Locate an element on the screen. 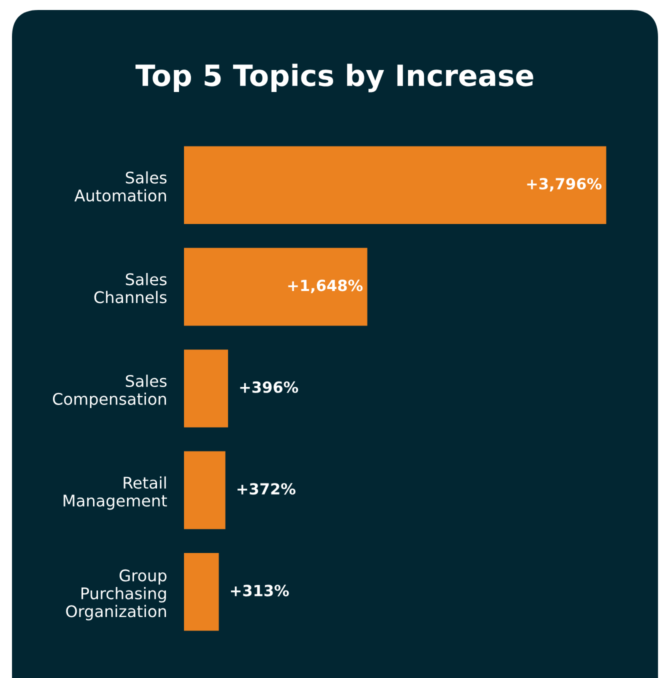  data-label: +313% is located at coordinates (259, 590).